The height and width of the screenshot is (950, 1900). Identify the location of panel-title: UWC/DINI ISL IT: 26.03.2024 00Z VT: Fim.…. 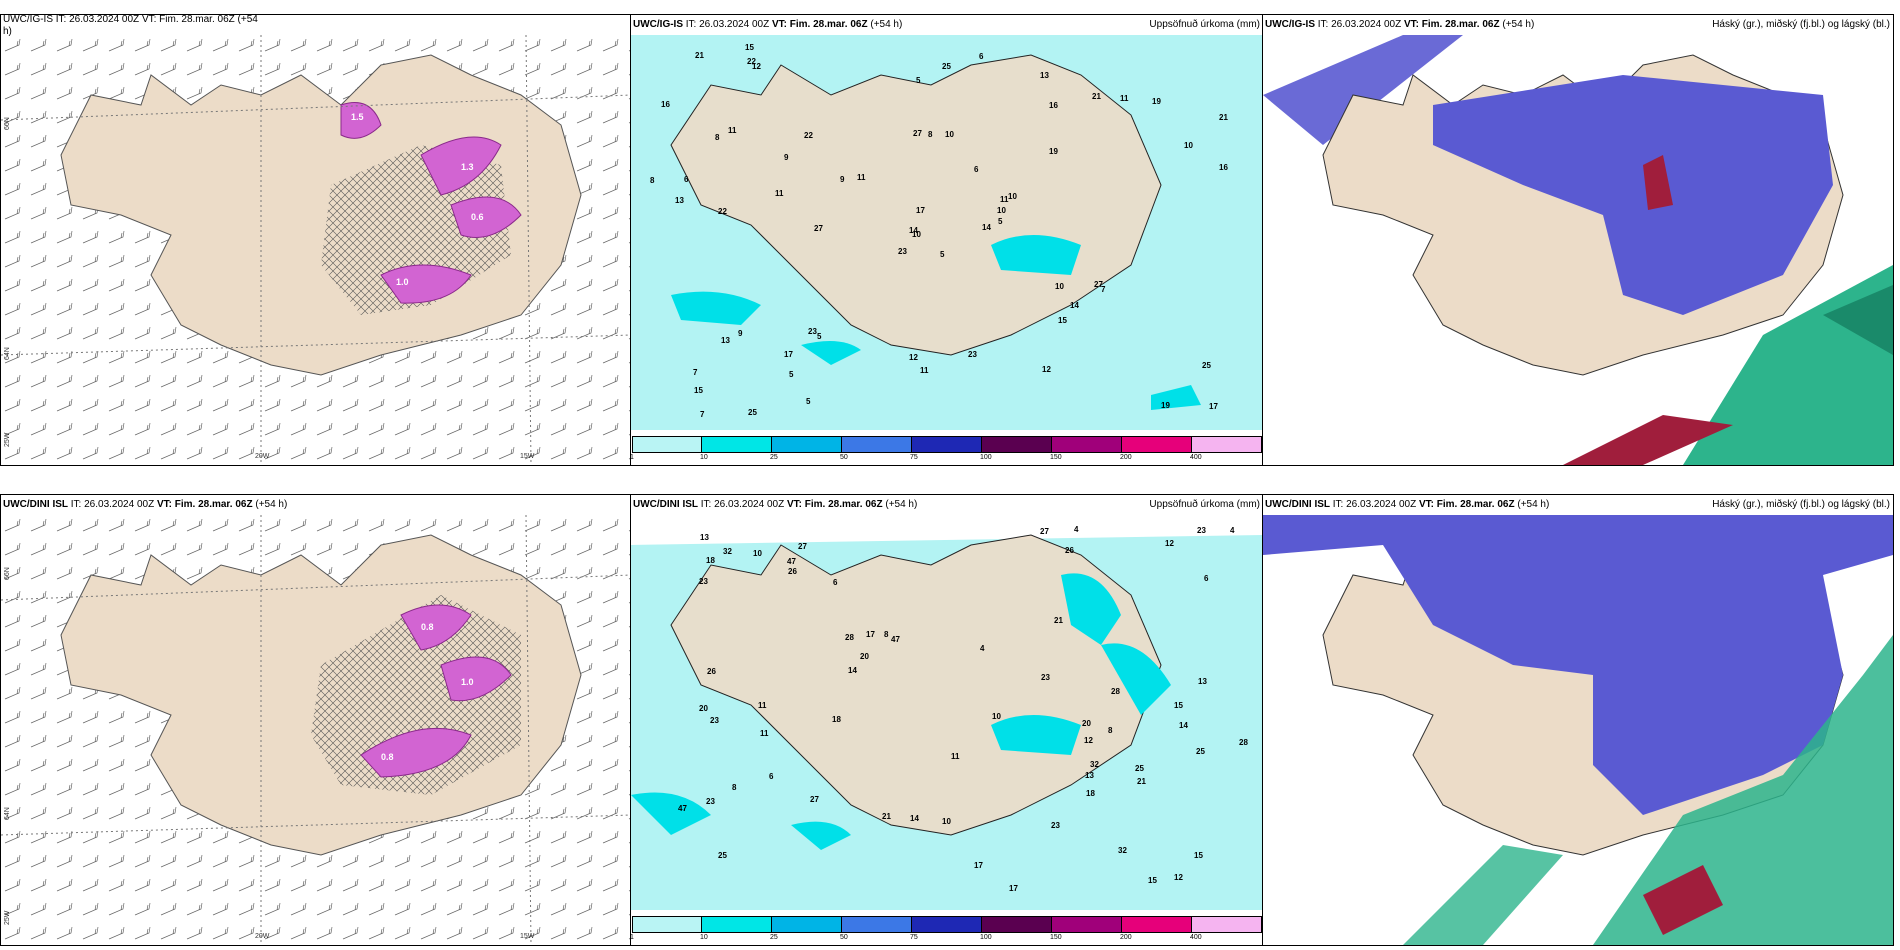
(316, 505).